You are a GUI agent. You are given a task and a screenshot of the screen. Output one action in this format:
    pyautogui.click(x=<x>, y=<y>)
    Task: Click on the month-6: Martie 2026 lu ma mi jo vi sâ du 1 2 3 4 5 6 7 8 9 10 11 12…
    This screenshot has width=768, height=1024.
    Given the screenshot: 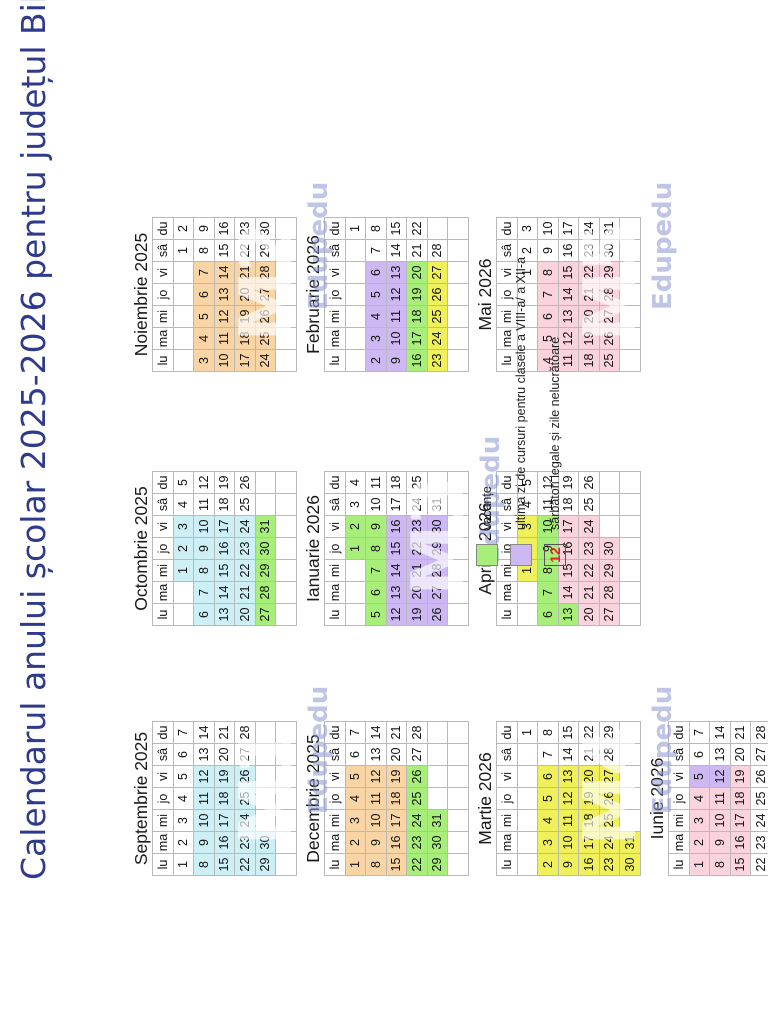 What is the action you would take?
    pyautogui.click(x=557, y=798)
    